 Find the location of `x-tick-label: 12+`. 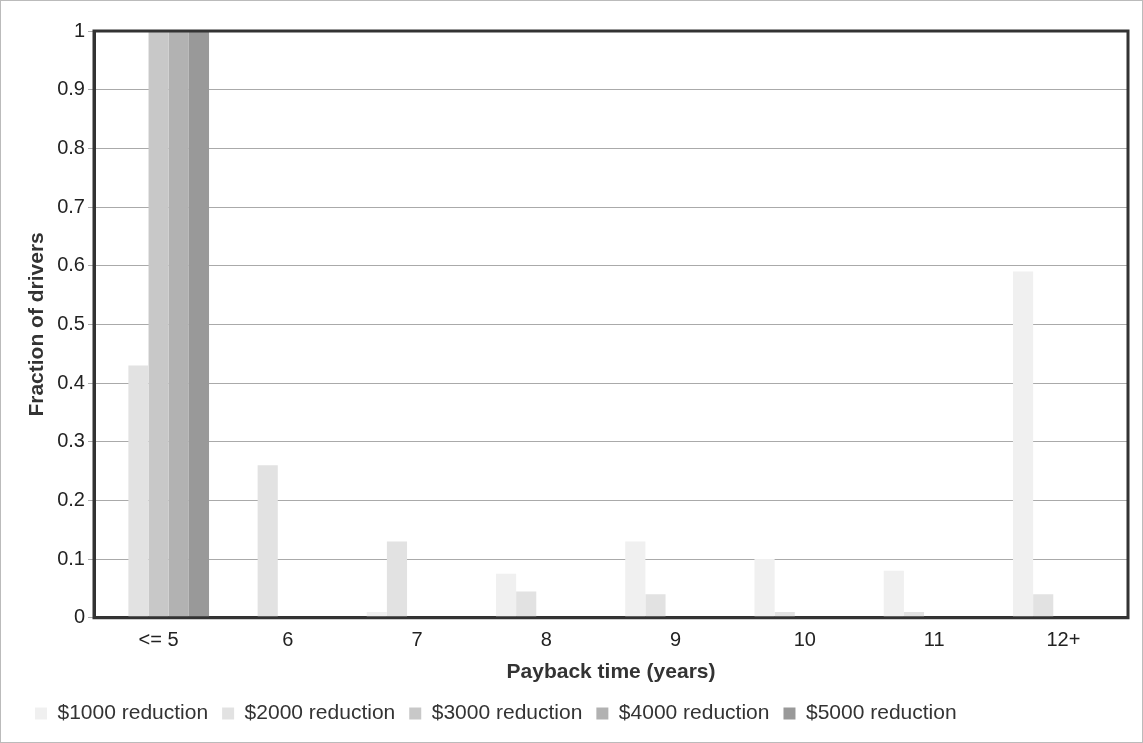

x-tick-label: 12+ is located at coordinates (1063, 639).